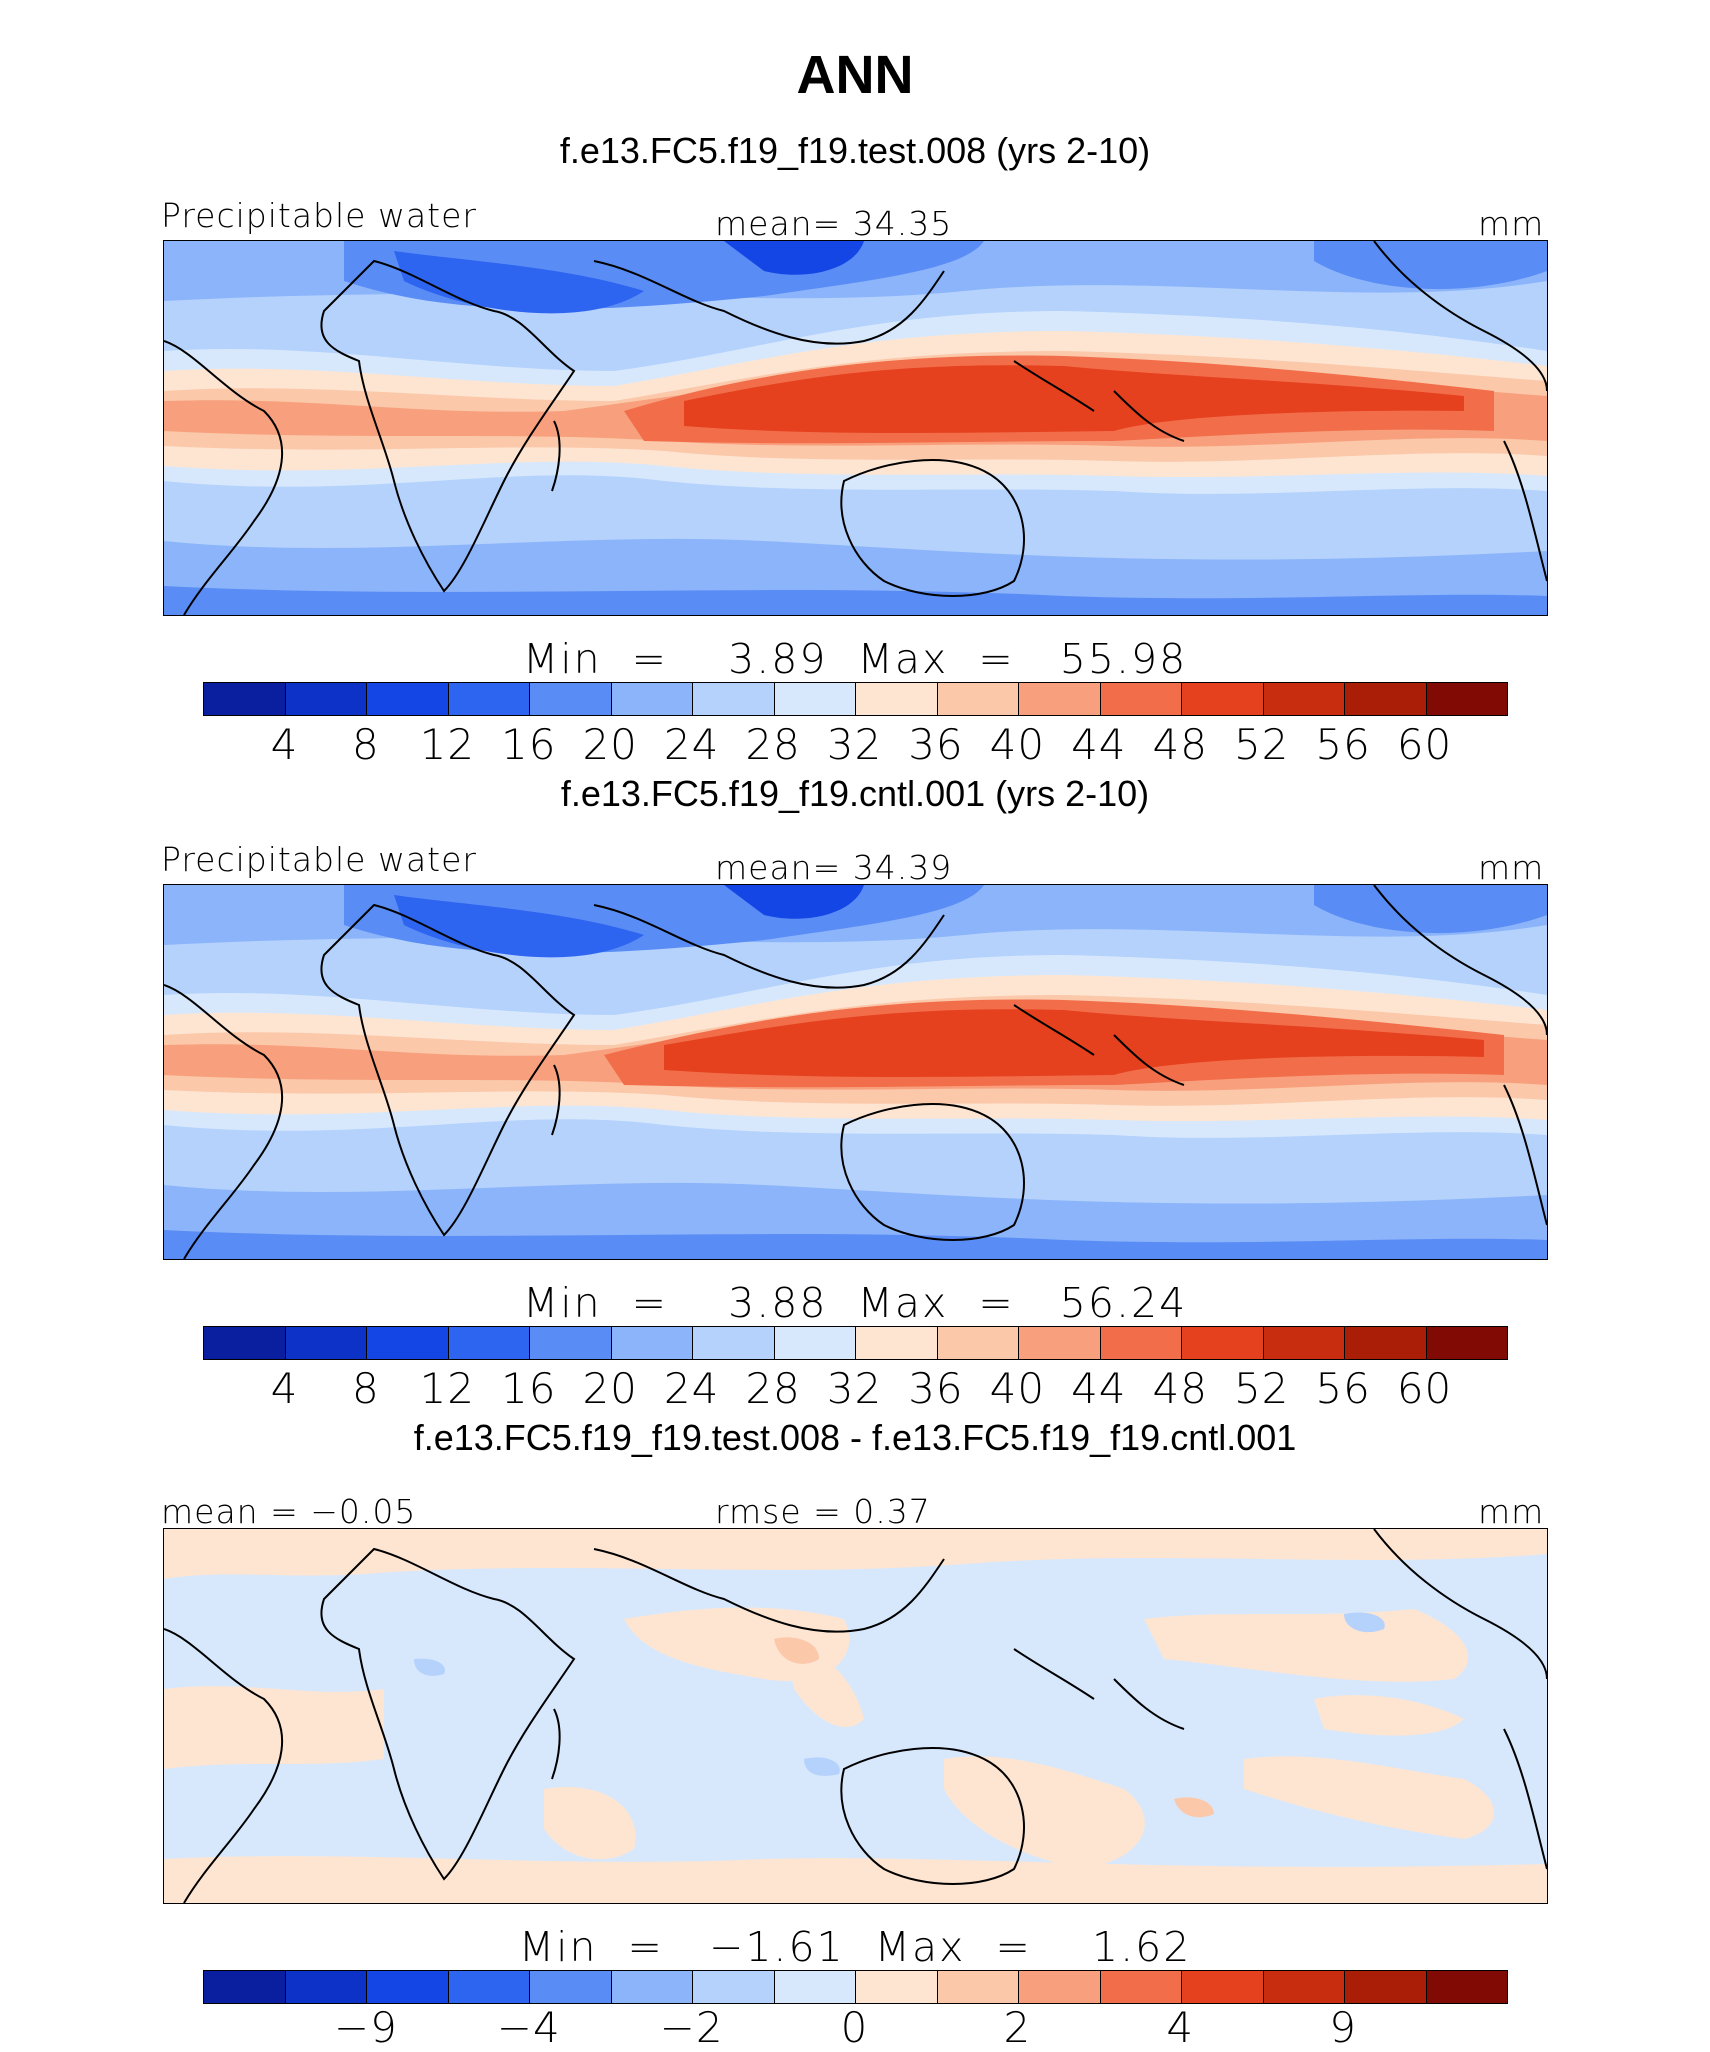  Describe the element at coordinates (528, 2027) in the screenshot. I see `colorbar-tick-label: −4` at that location.